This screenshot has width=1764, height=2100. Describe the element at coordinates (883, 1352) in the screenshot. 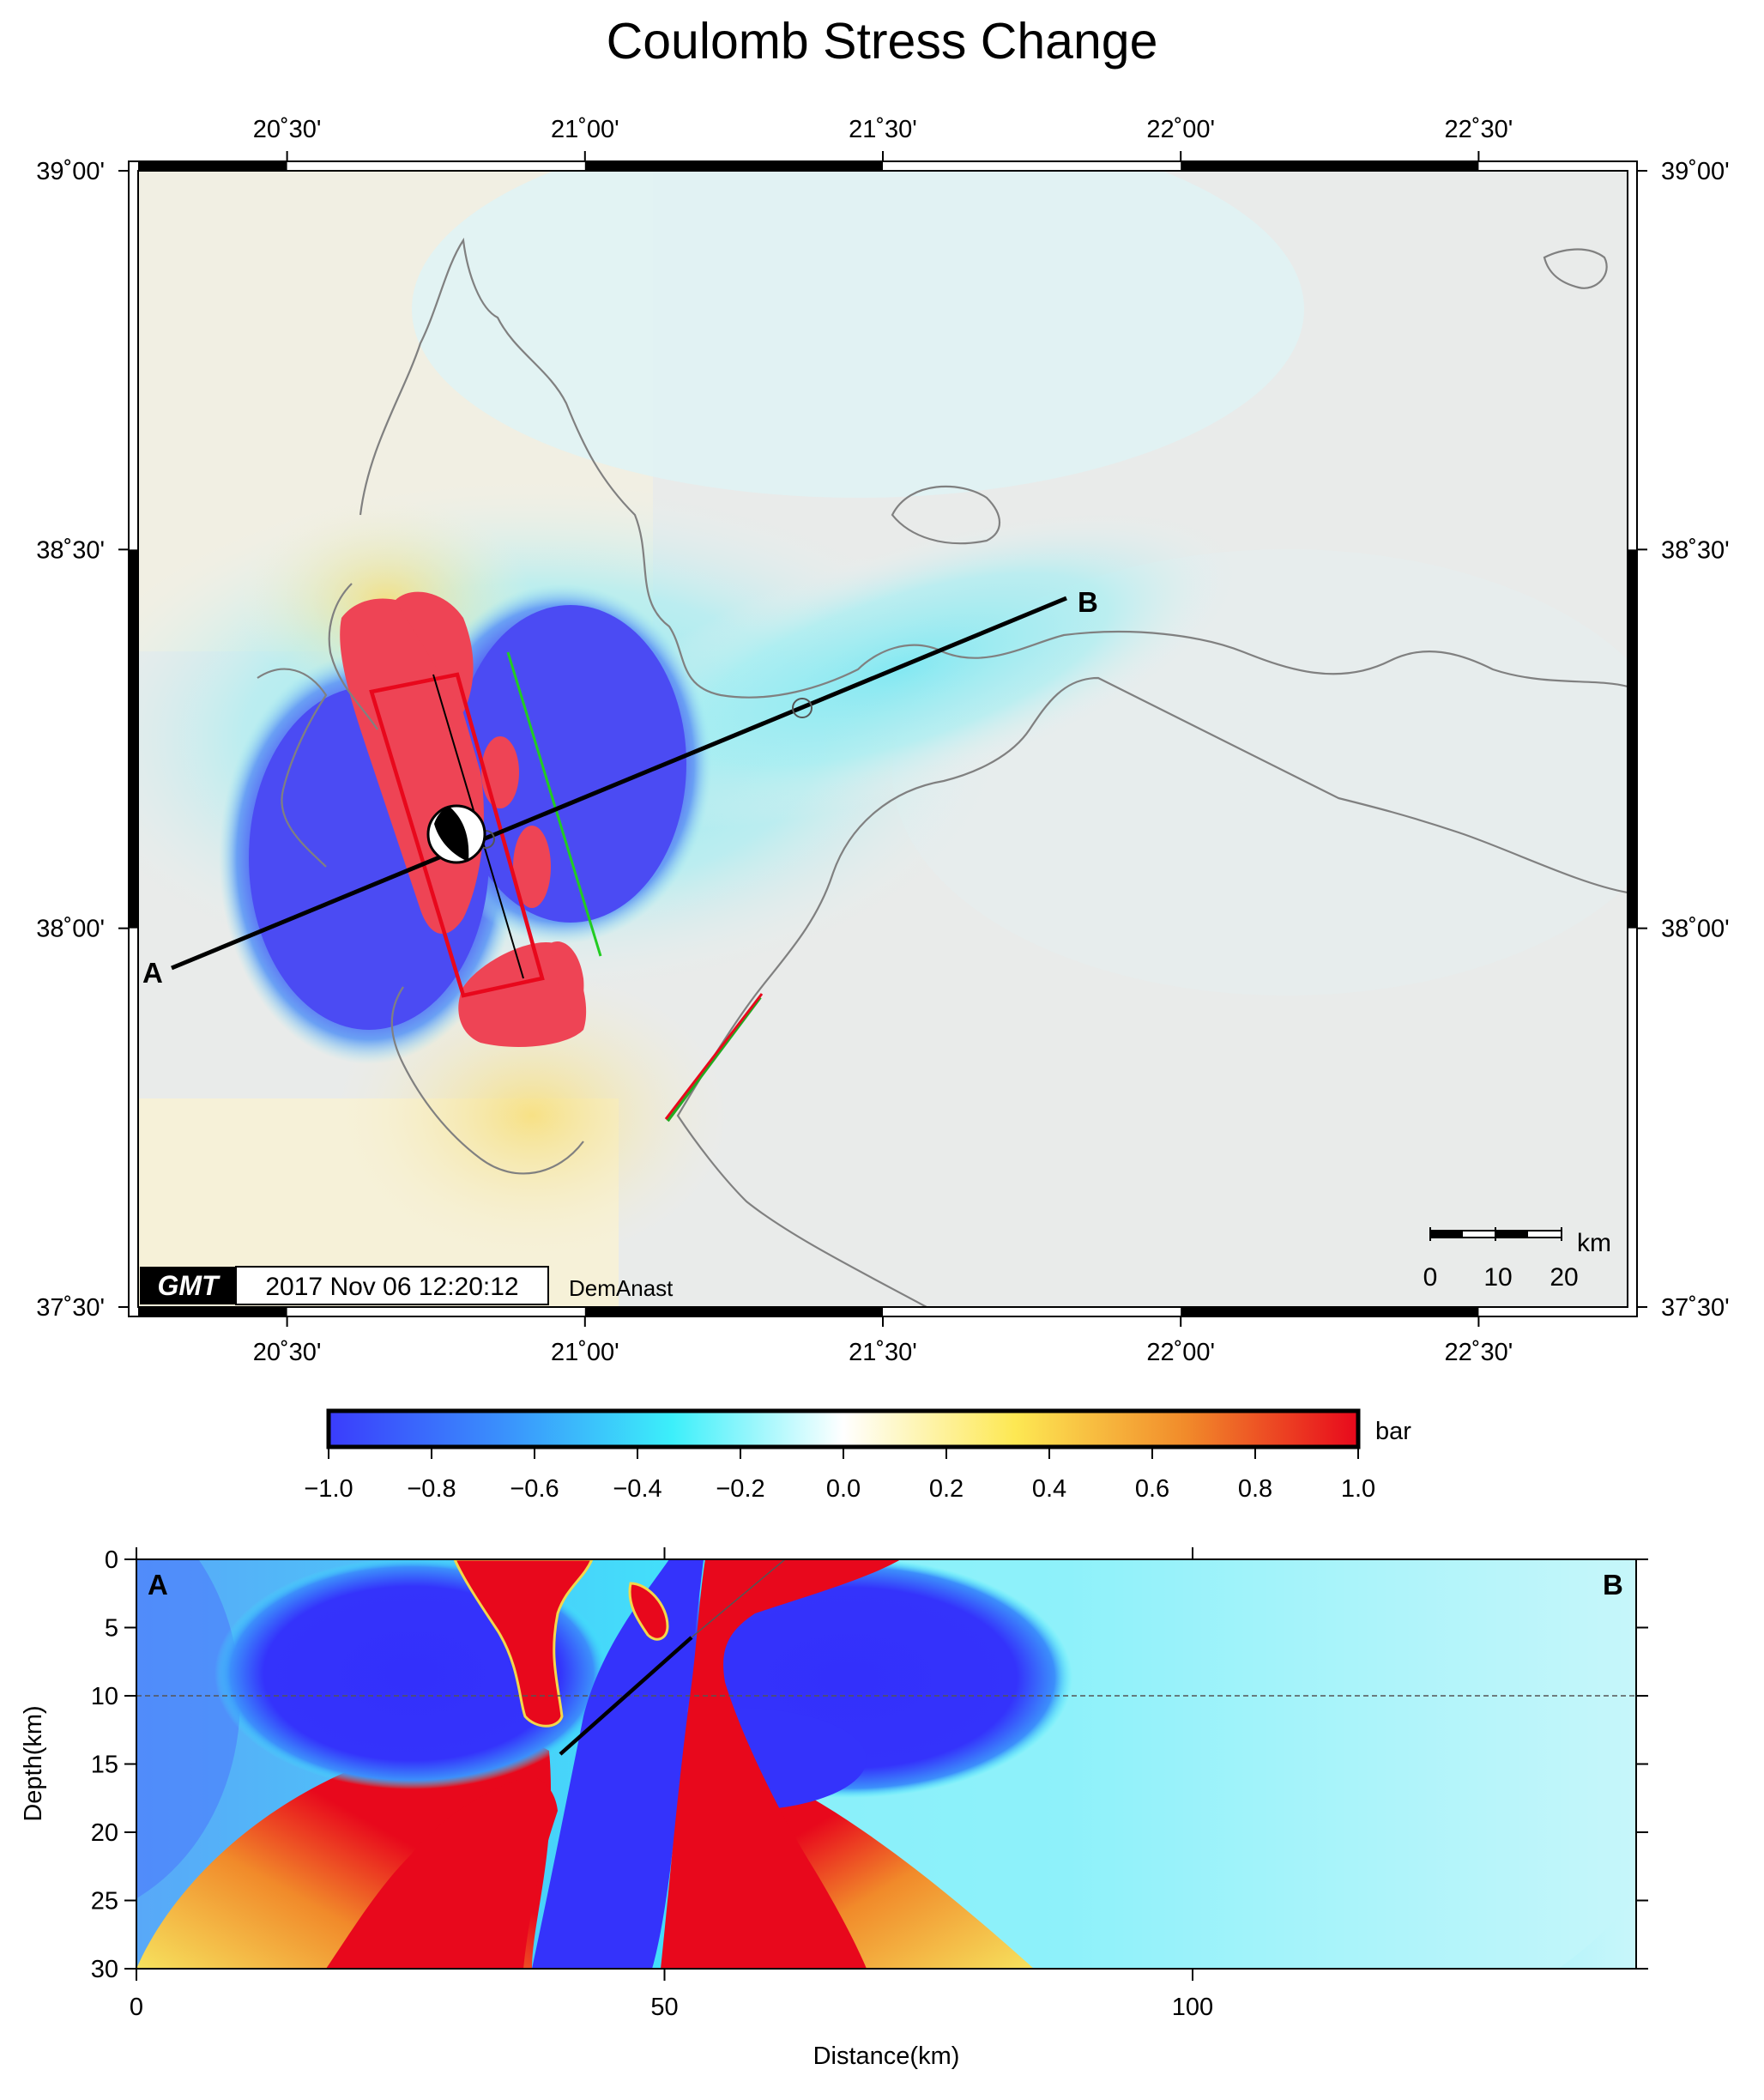

I see `map-x-tick-label-bottom: 21˚30'` at that location.